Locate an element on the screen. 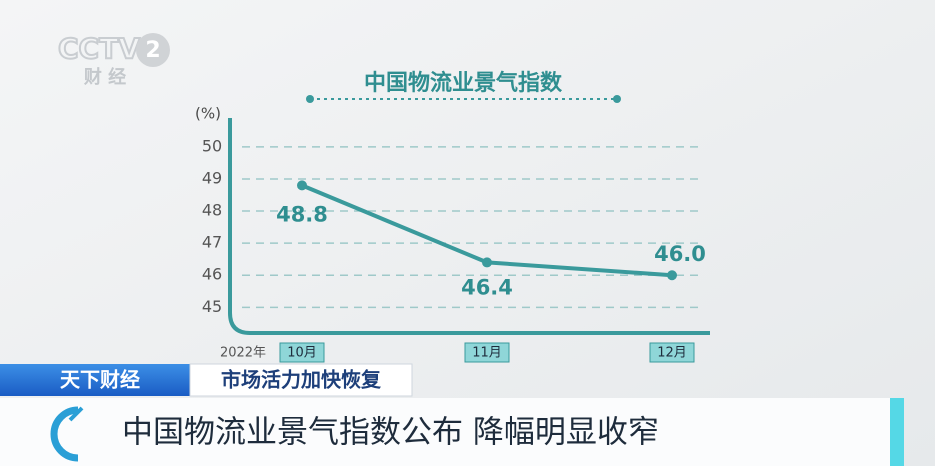 This screenshot has width=935, height=466. y-tick-label: 48 is located at coordinates (212, 210).